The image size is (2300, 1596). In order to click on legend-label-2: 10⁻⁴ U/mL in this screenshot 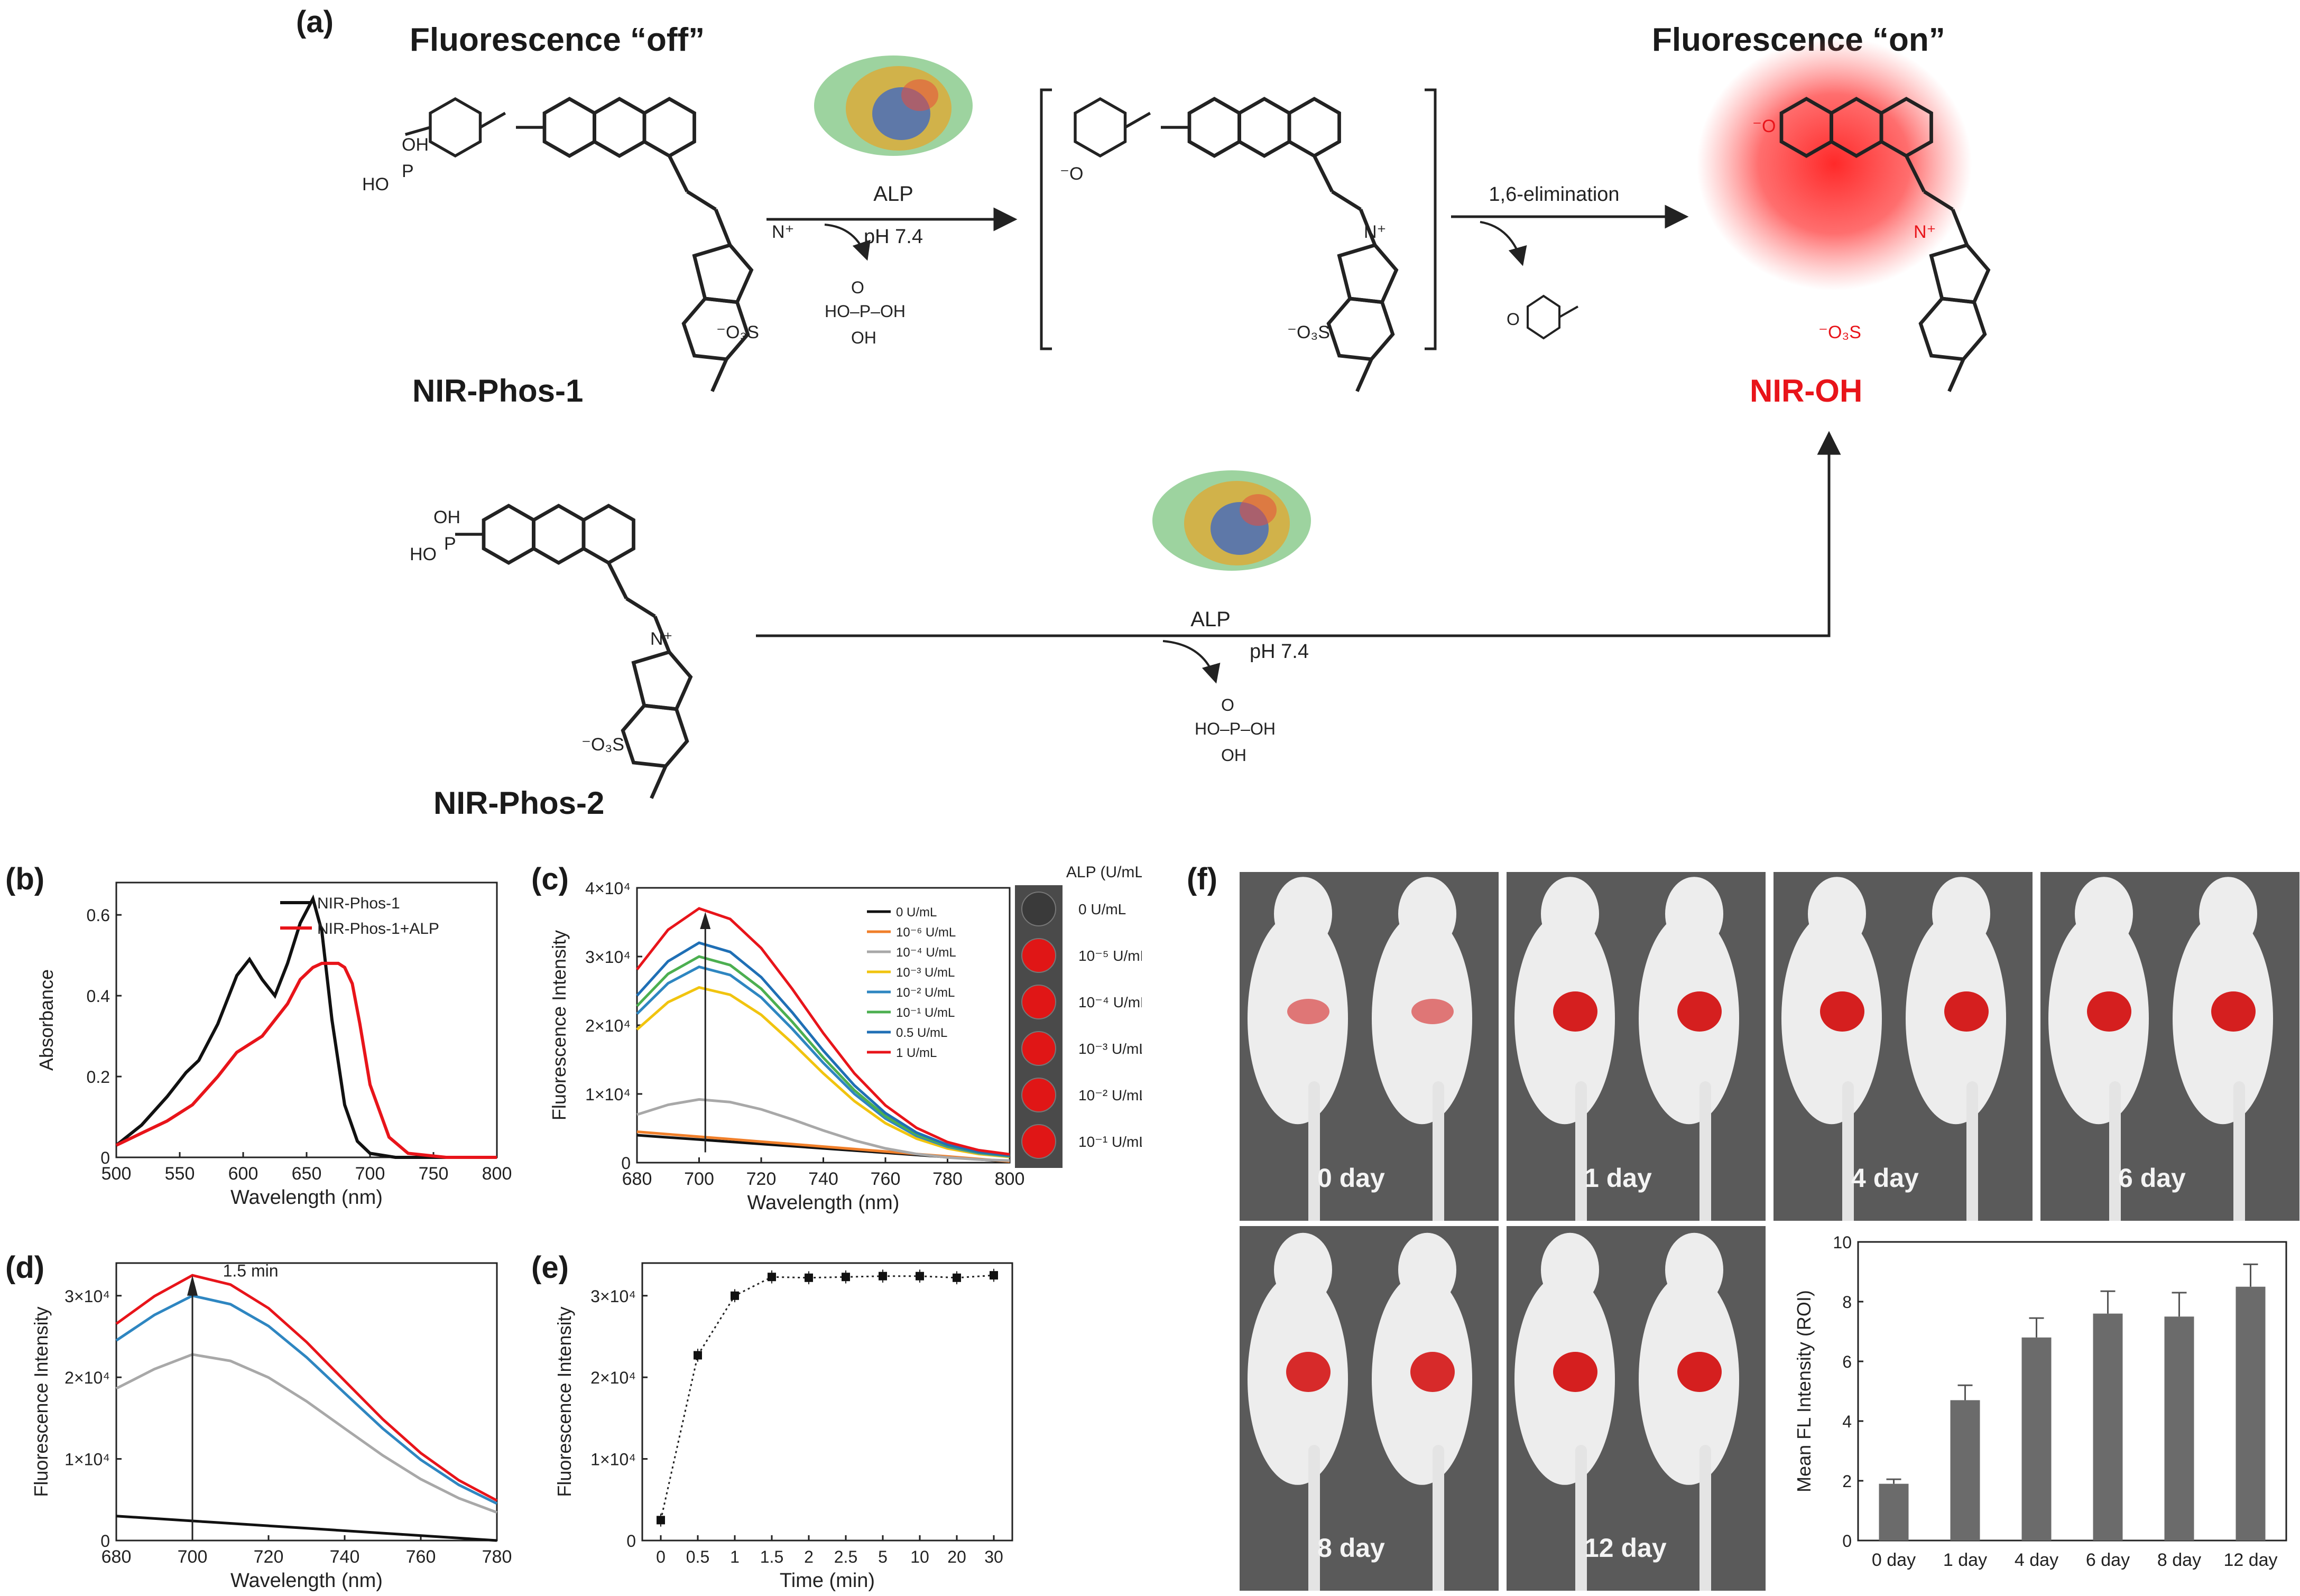, I will do `click(926, 952)`.